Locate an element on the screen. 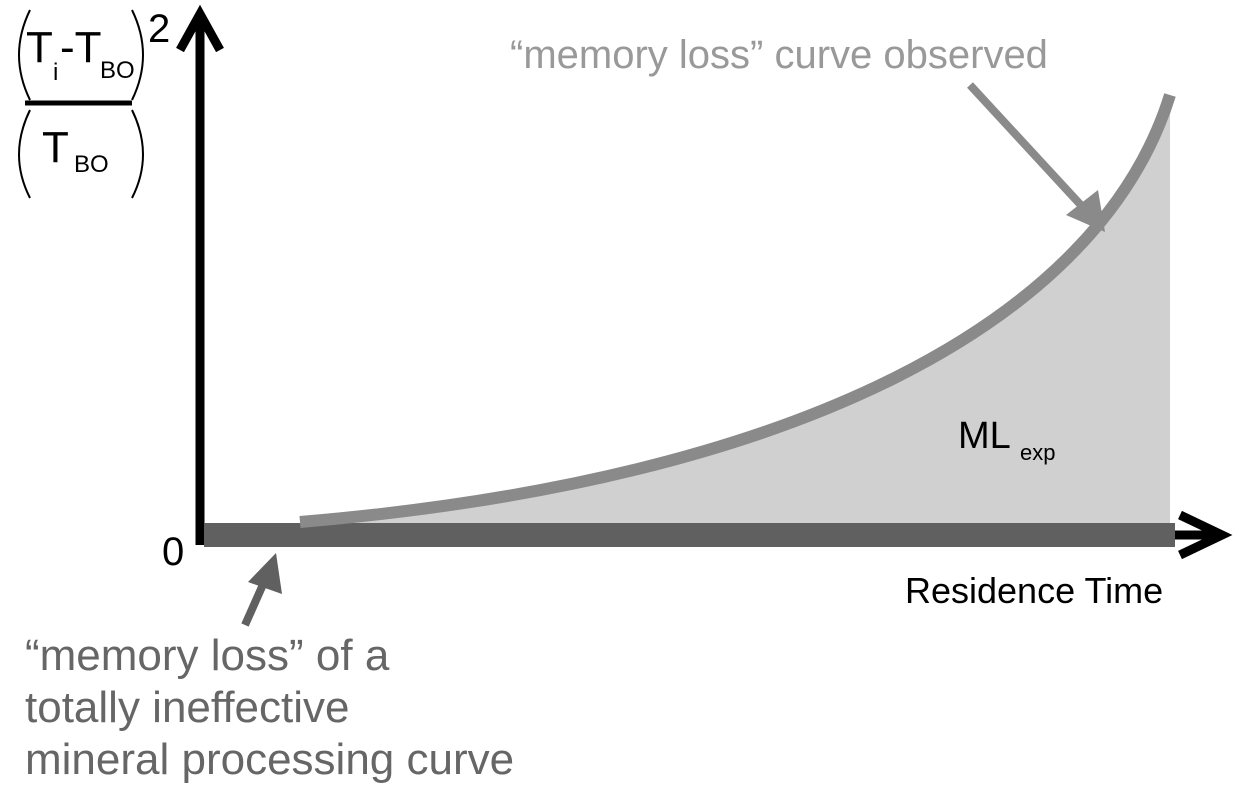  label-text: 2 is located at coordinates (159, 29).